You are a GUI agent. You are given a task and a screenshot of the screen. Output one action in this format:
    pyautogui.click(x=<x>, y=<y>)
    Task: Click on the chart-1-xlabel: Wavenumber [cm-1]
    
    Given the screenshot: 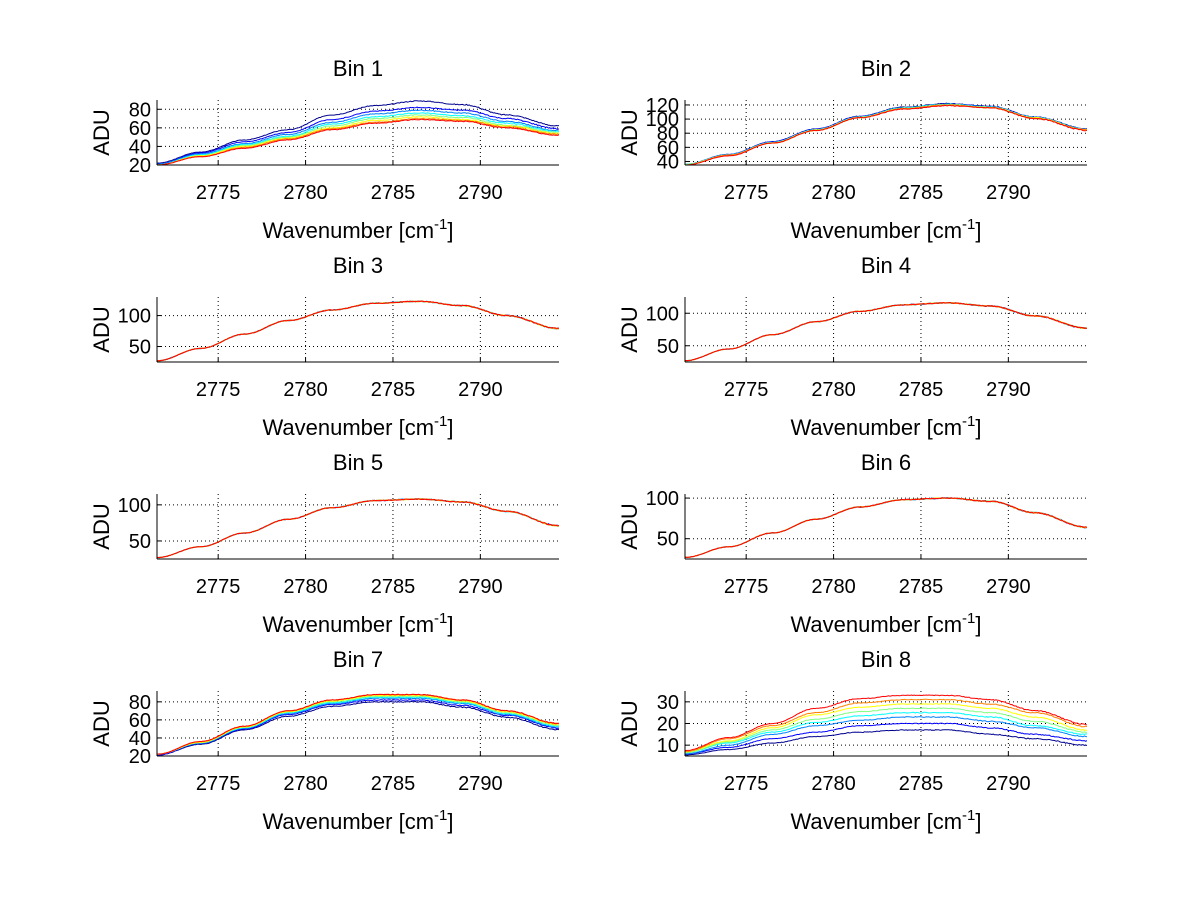 What is the action you would take?
    pyautogui.click(x=357, y=229)
    